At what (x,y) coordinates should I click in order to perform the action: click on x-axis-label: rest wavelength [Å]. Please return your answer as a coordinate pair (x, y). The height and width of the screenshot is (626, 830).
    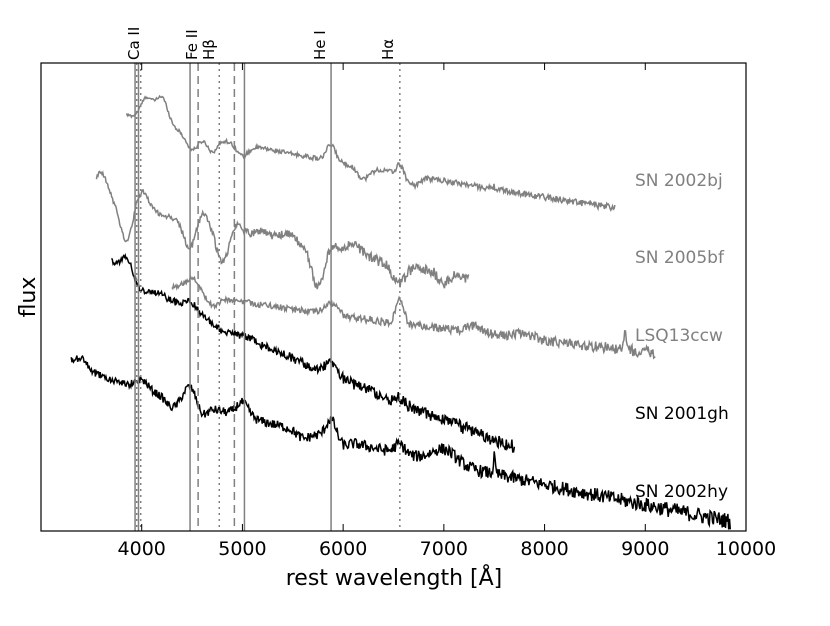
    Looking at the image, I should click on (394, 577).